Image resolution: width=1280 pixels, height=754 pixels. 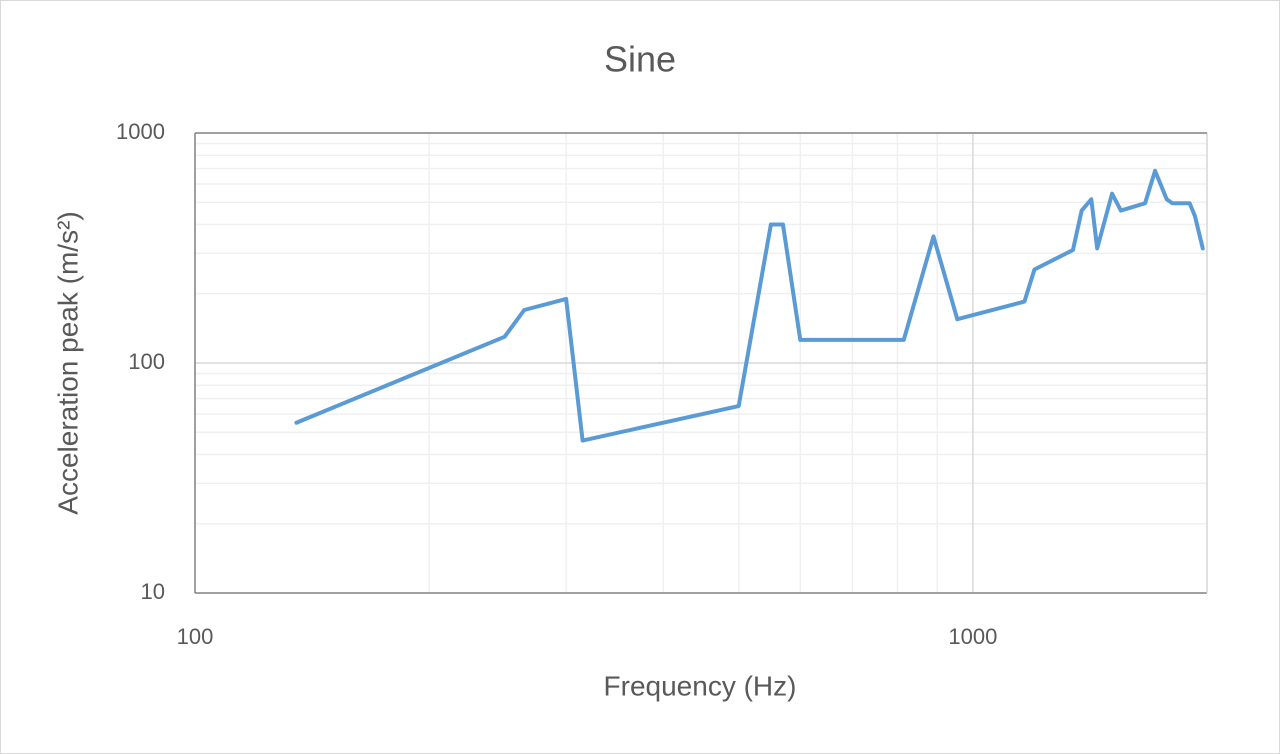 I want to click on x-axis-label: Frequency (Hz), so click(x=700, y=685).